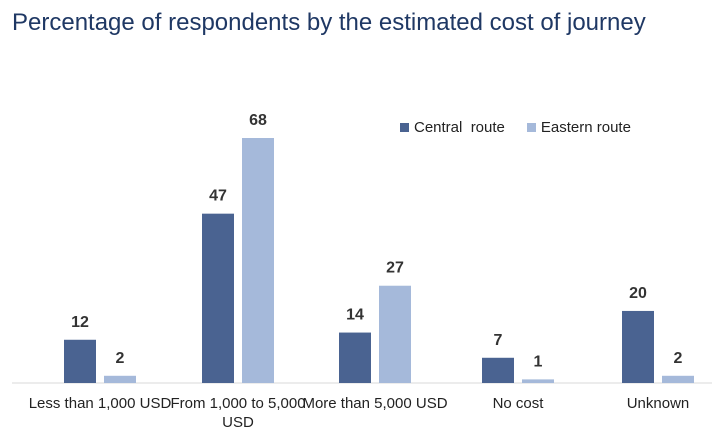  Describe the element at coordinates (658, 403) in the screenshot. I see `category-label-unknown: Unknown` at that location.